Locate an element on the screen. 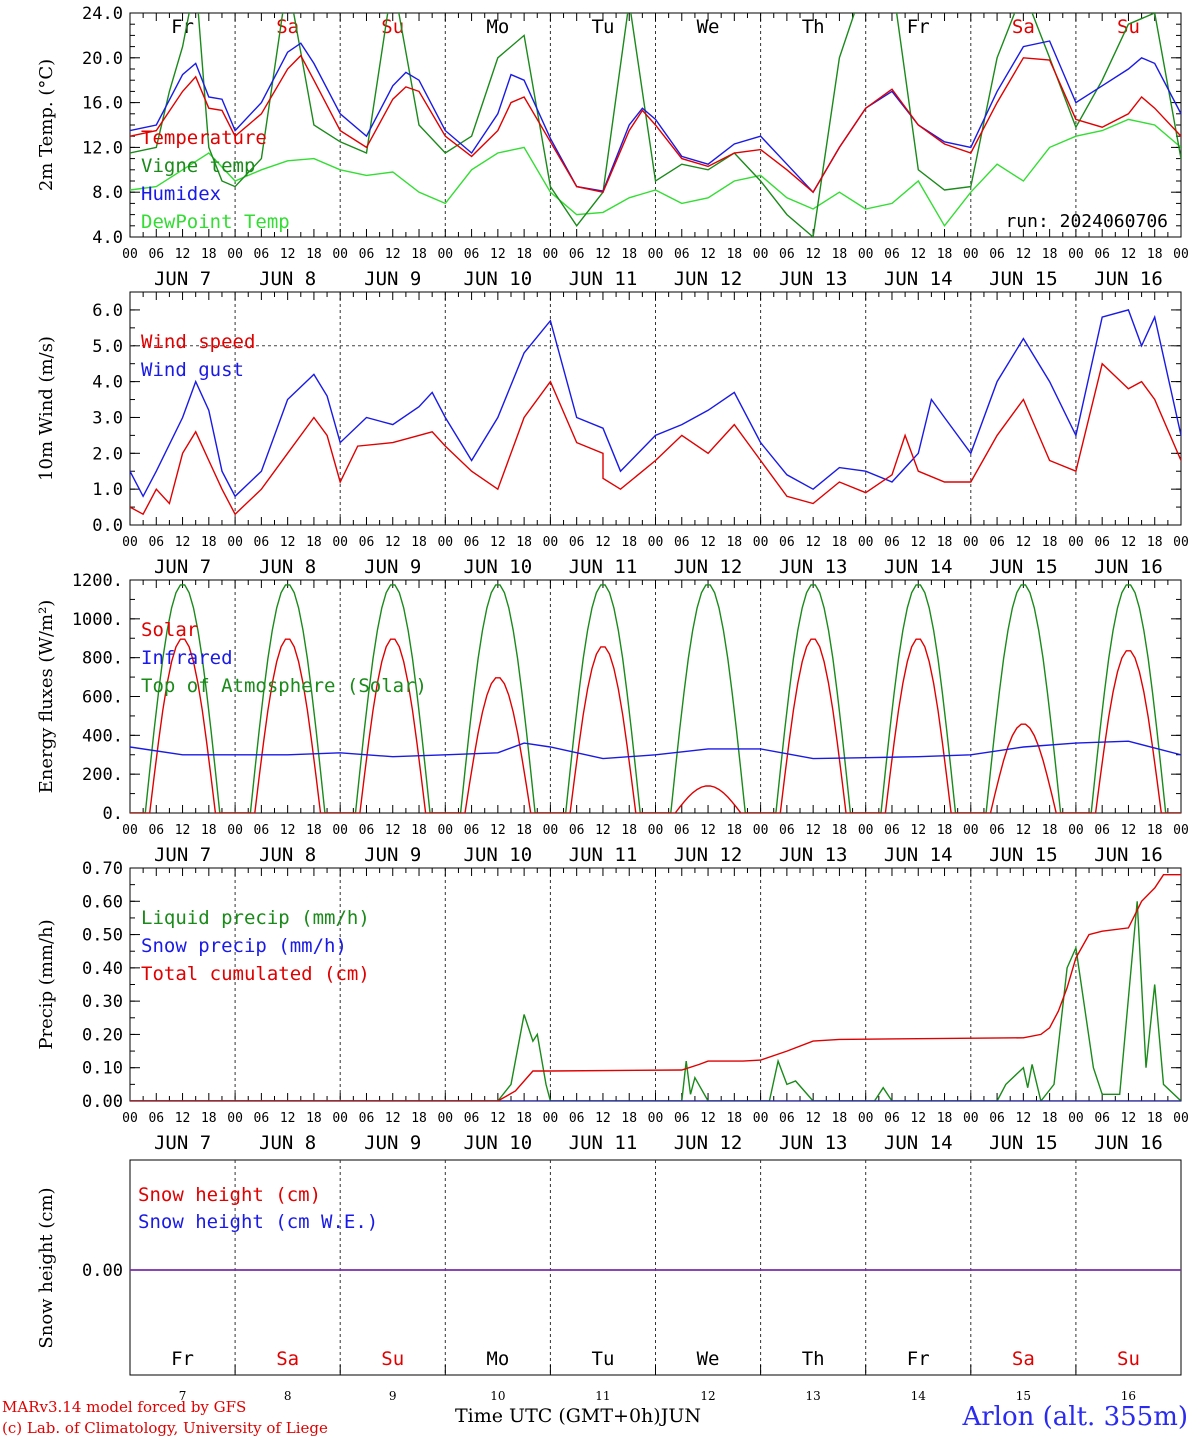 This screenshot has height=1440, width=1194. snow-weekday: Su is located at coordinates (392, 1359).